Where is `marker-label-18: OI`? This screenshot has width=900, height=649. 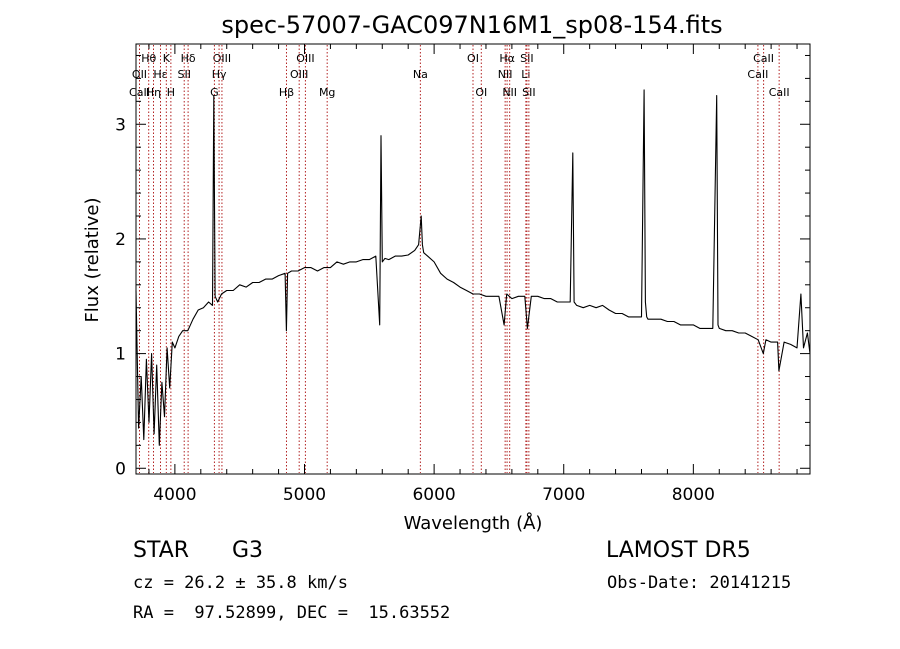 marker-label-18: OI is located at coordinates (481, 92).